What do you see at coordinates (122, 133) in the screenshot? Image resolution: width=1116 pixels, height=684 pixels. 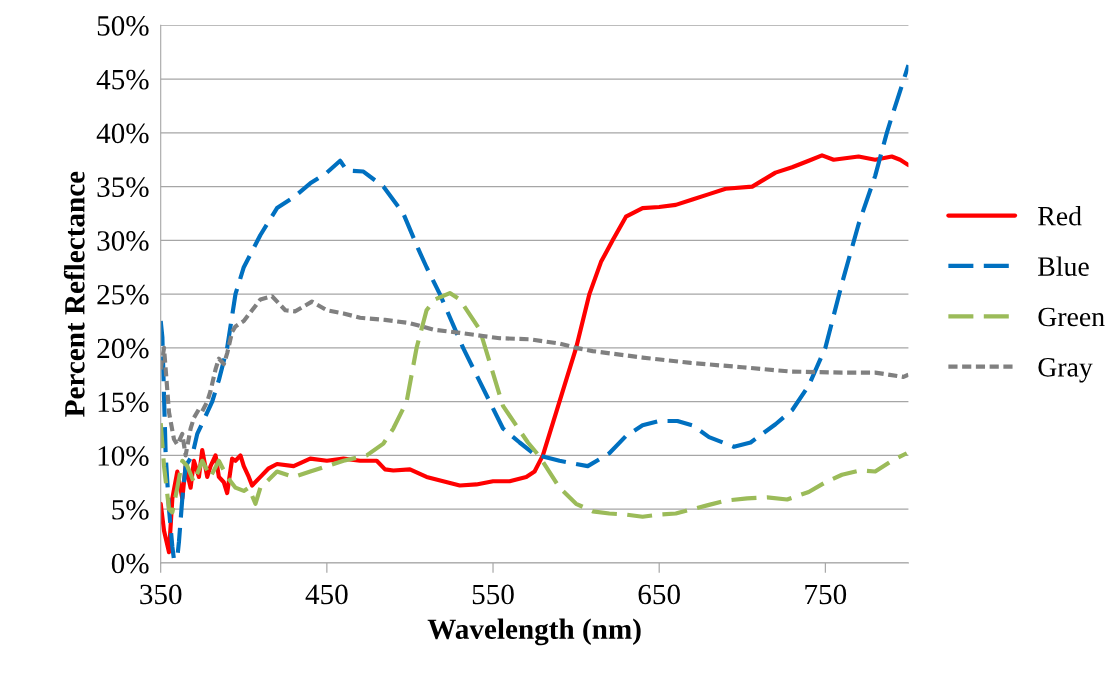 I see `y-tick-label: 40%` at bounding box center [122, 133].